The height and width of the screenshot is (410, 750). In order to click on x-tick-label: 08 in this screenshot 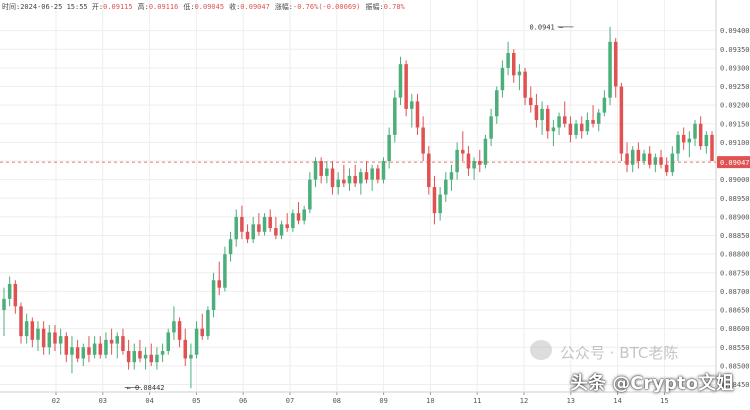, I will do `click(337, 401)`.